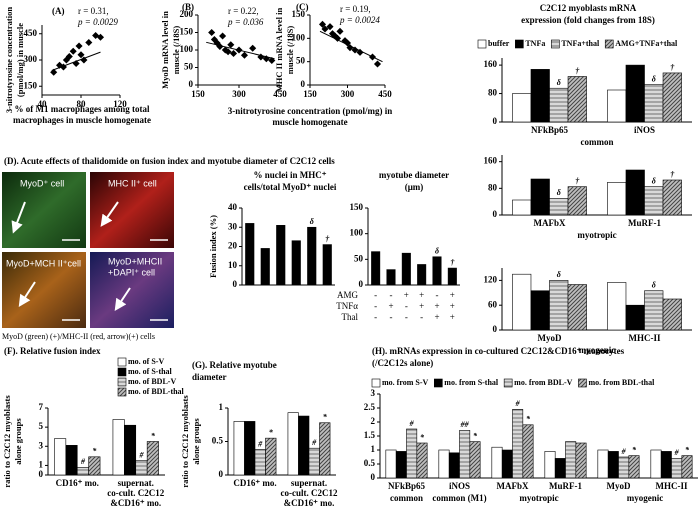 The height and width of the screenshot is (531, 700). Describe the element at coordinates (82, 109) in the screenshot. I see `x-axis-label: % of M1 macrophages among total` at that location.